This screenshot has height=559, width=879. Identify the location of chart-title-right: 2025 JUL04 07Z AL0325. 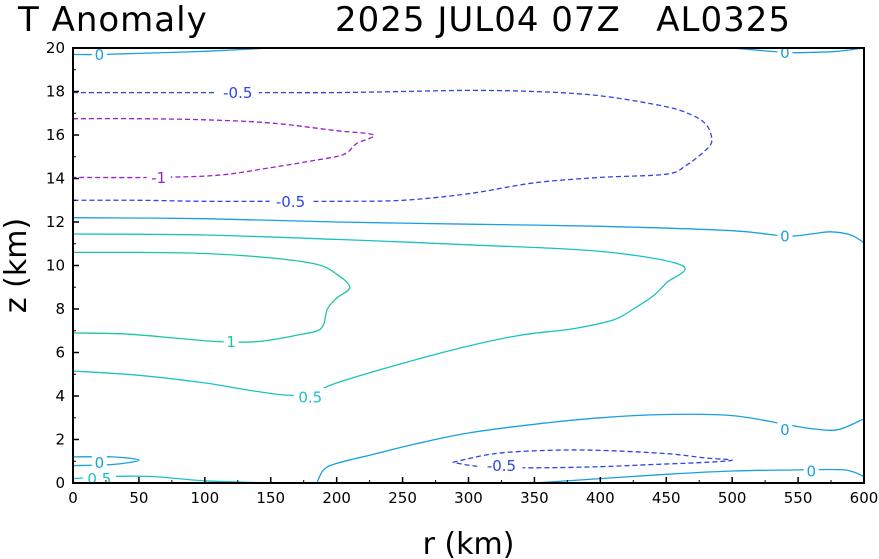
(563, 20).